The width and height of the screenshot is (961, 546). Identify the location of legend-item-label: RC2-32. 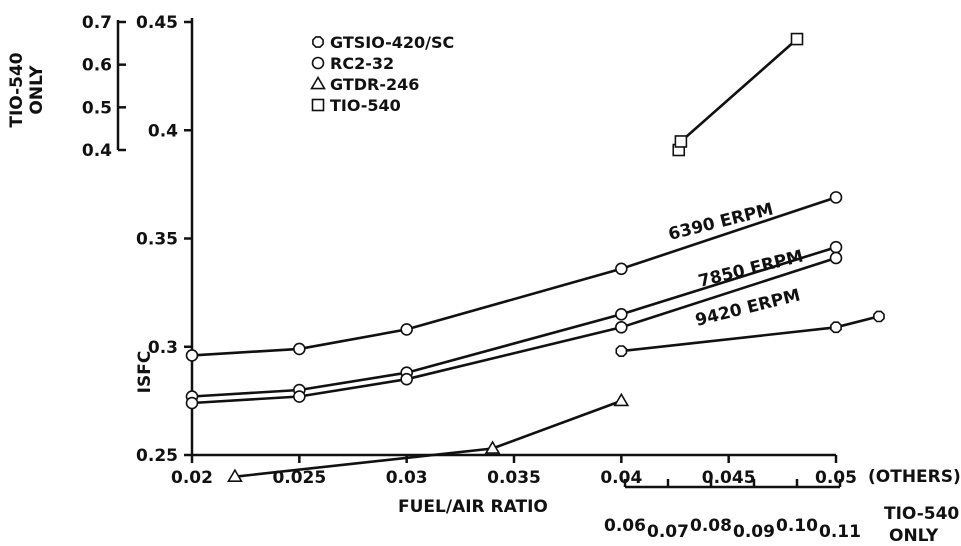
(362, 63).